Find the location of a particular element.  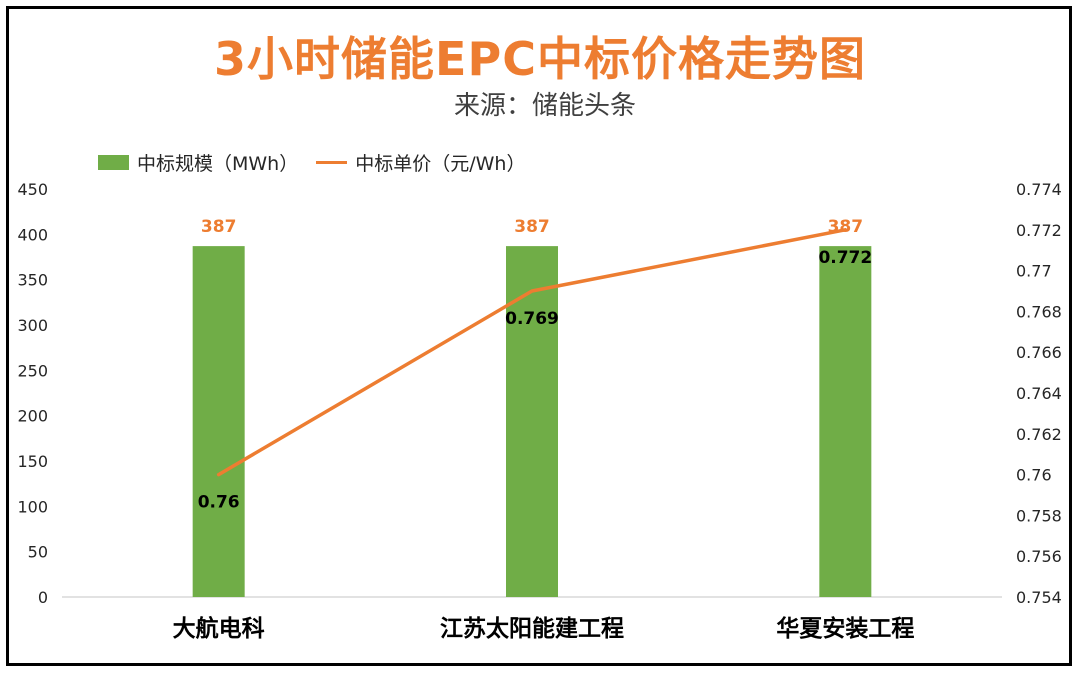

y-left-tick-label: 450 is located at coordinates (32, 189).